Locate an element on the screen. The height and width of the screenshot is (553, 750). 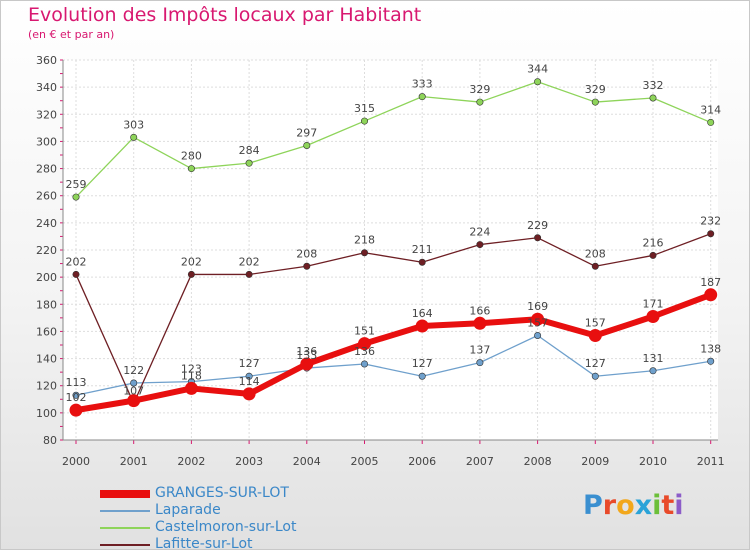
x-tick-label: 2010 is located at coordinates (653, 461).